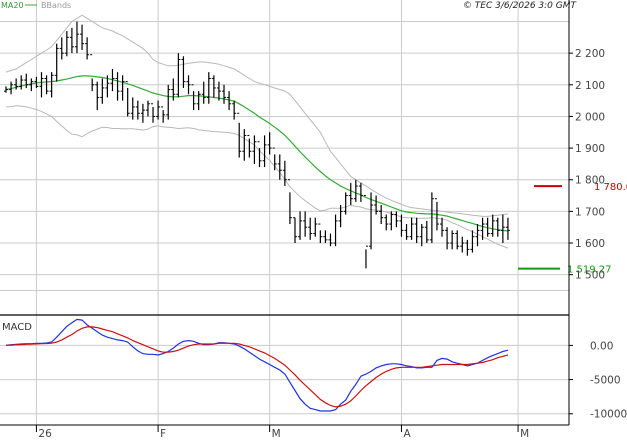 This screenshot has width=627, height=440. I want to click on price-levels: 1 780.0 1 519.27, so click(572, 229).